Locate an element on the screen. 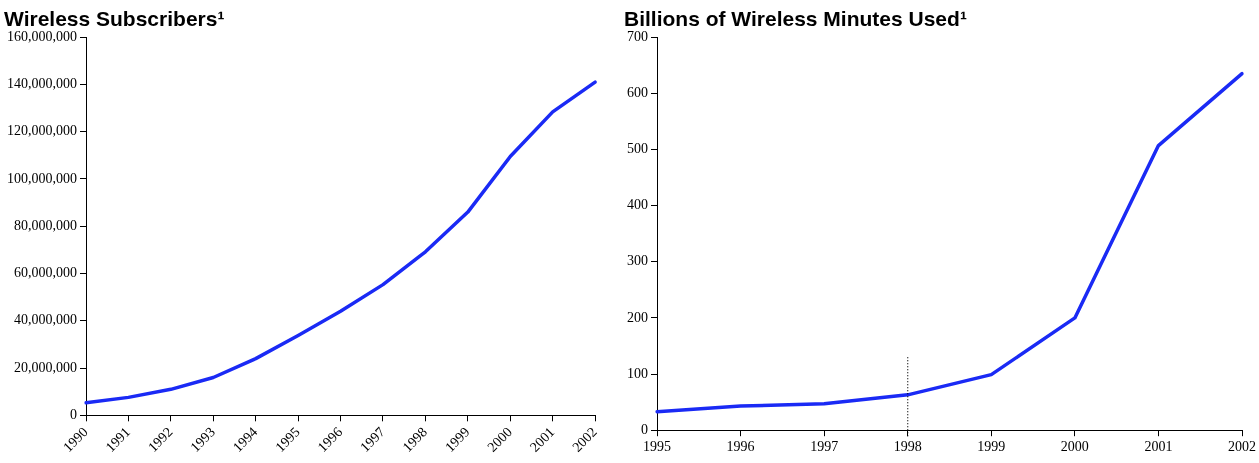 This screenshot has width=1259, height=463. y-tick-label: 500 is located at coordinates (637, 149).